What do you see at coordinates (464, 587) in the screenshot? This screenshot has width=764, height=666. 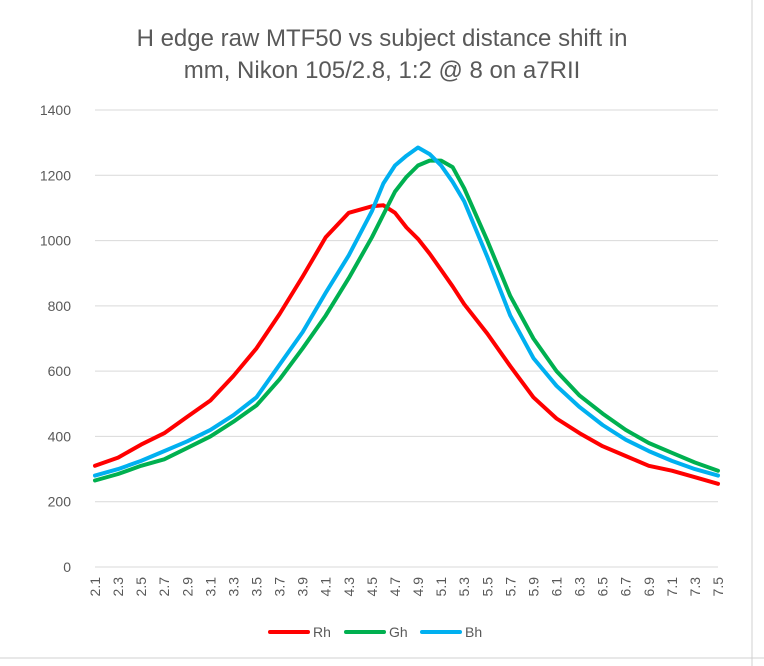 I see `x-tick-label: 5.3` at bounding box center [464, 587].